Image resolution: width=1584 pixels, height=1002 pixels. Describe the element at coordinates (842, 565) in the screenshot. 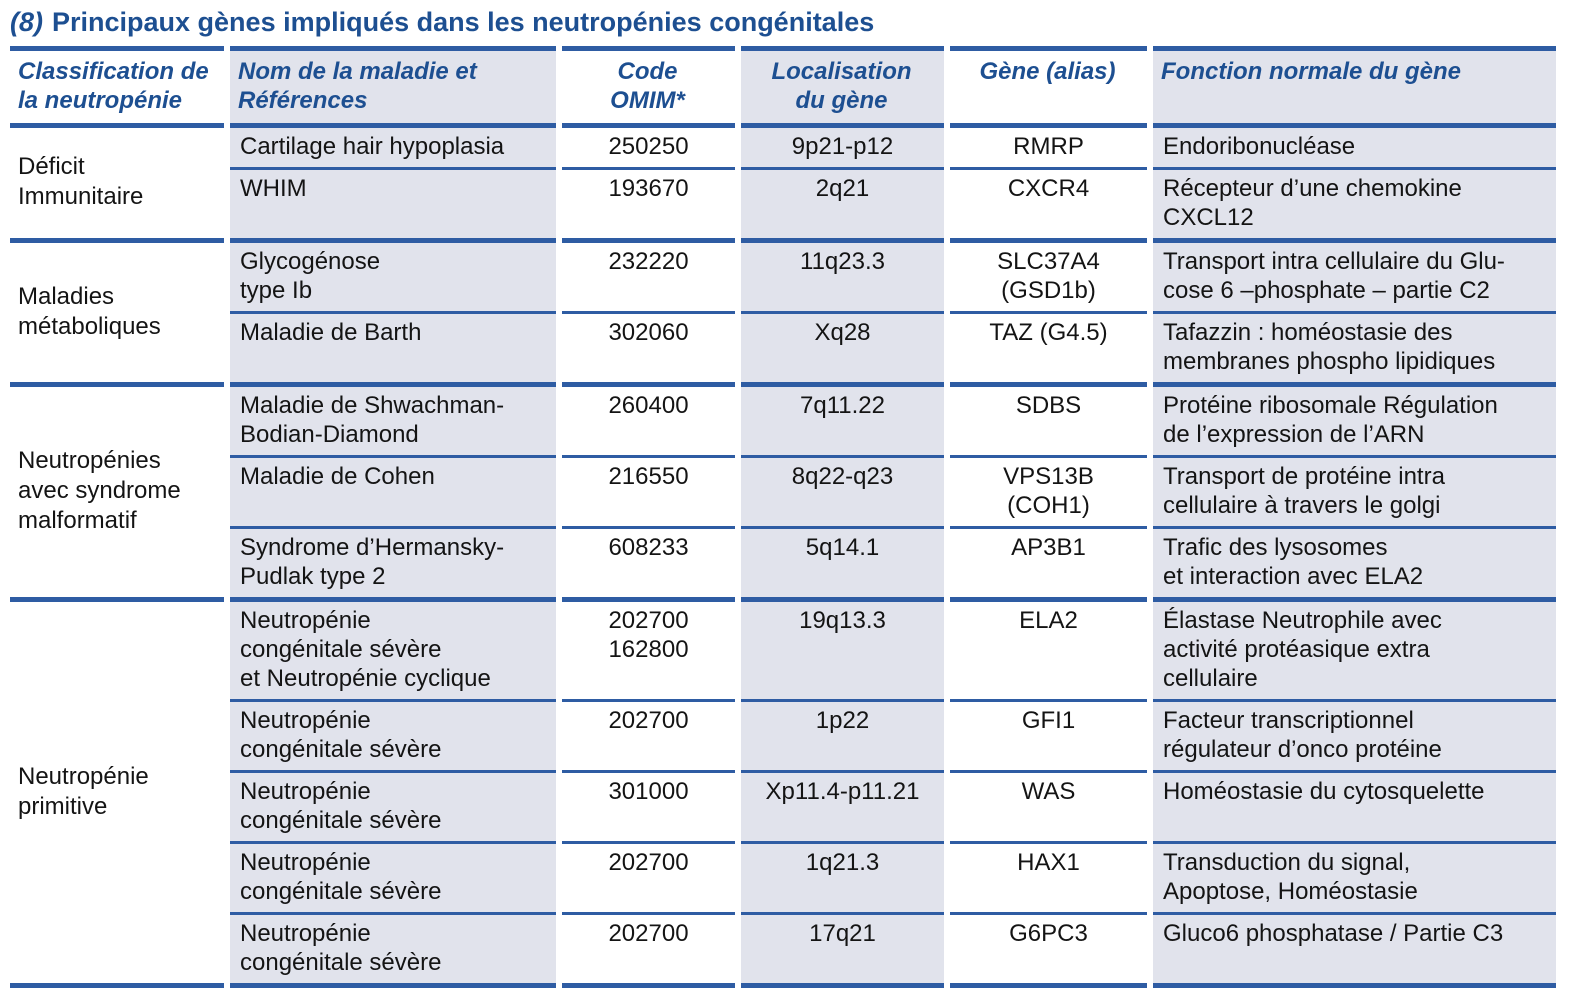

I see `locus-cell: 5q14.1` at that location.